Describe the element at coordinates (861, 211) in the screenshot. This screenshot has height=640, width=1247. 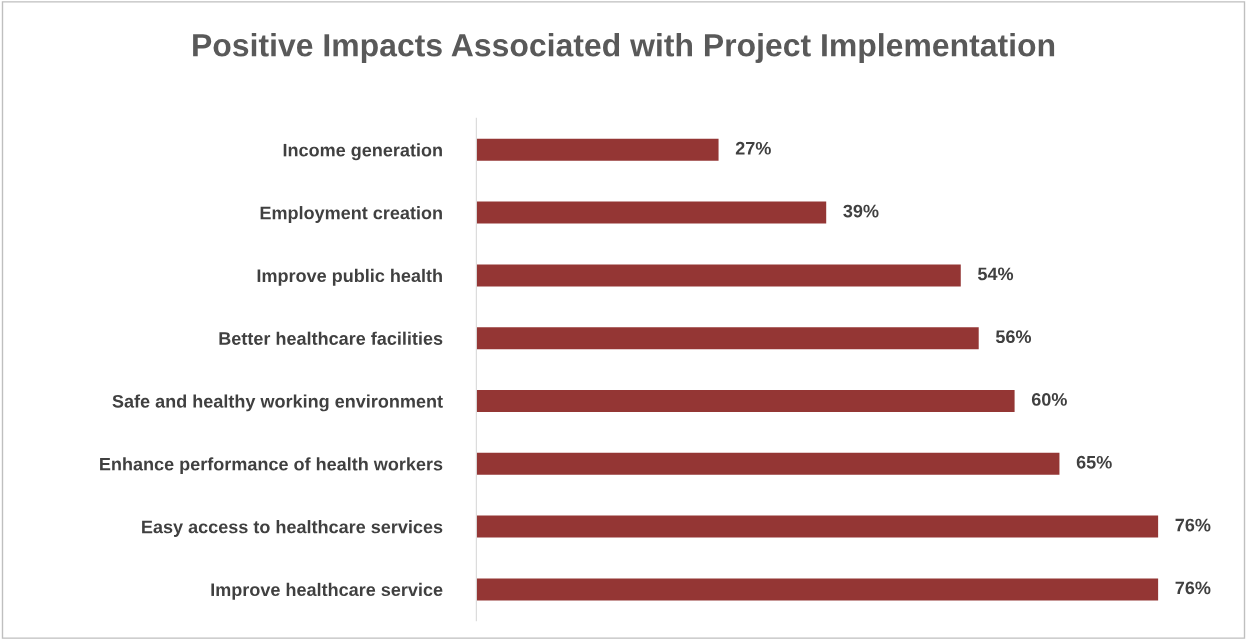
I see `data-label: 39%` at that location.